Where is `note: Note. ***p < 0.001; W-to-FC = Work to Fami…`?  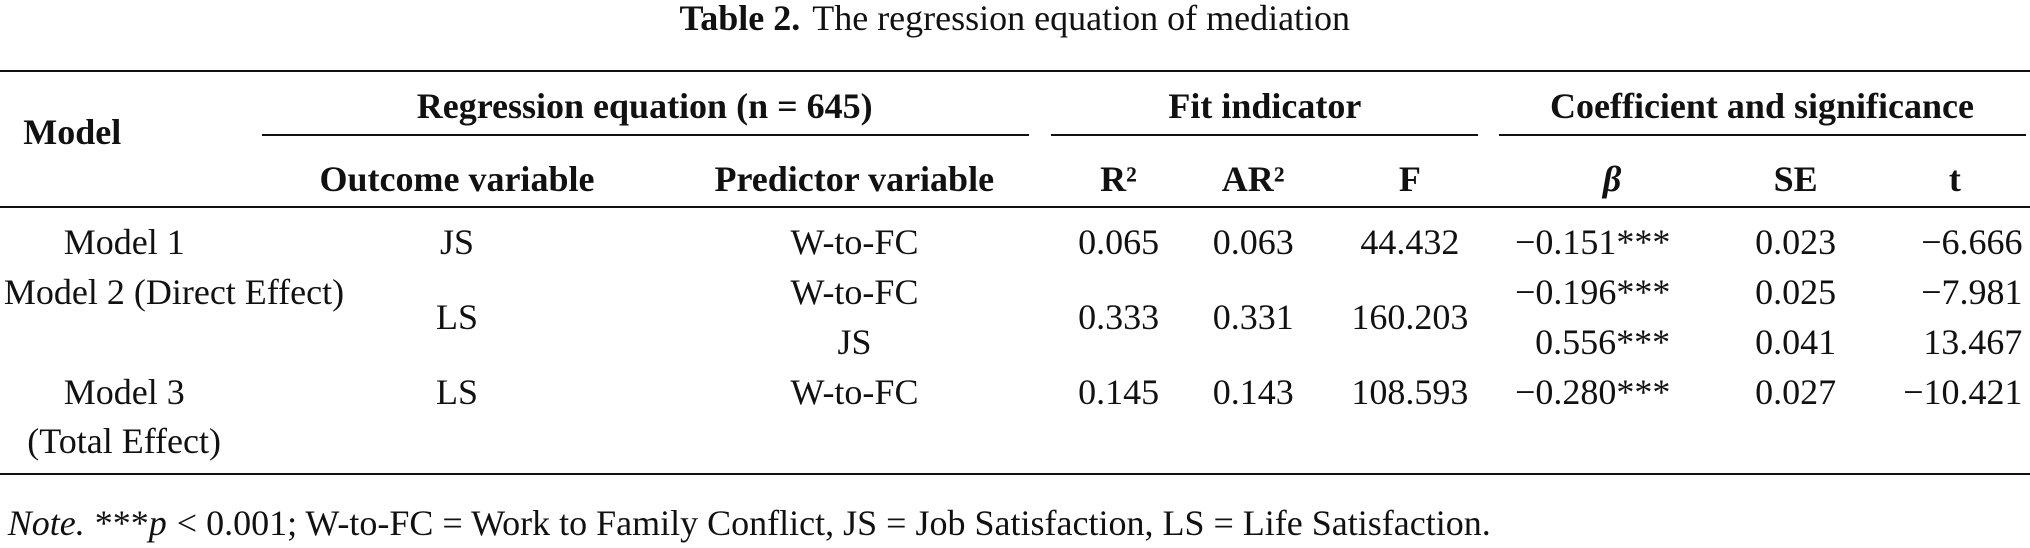 note: Note. ***p < 0.001; W-to-FC = Work to Fami… is located at coordinates (749, 523).